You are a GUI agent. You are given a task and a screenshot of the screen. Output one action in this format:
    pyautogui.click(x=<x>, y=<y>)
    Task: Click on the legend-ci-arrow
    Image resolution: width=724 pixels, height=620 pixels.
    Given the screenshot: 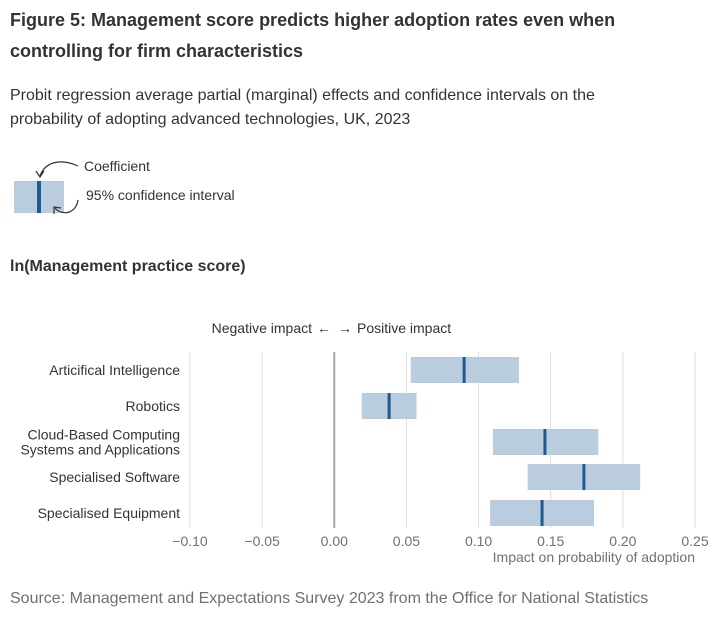 What is the action you would take?
    pyautogui.click(x=66, y=206)
    